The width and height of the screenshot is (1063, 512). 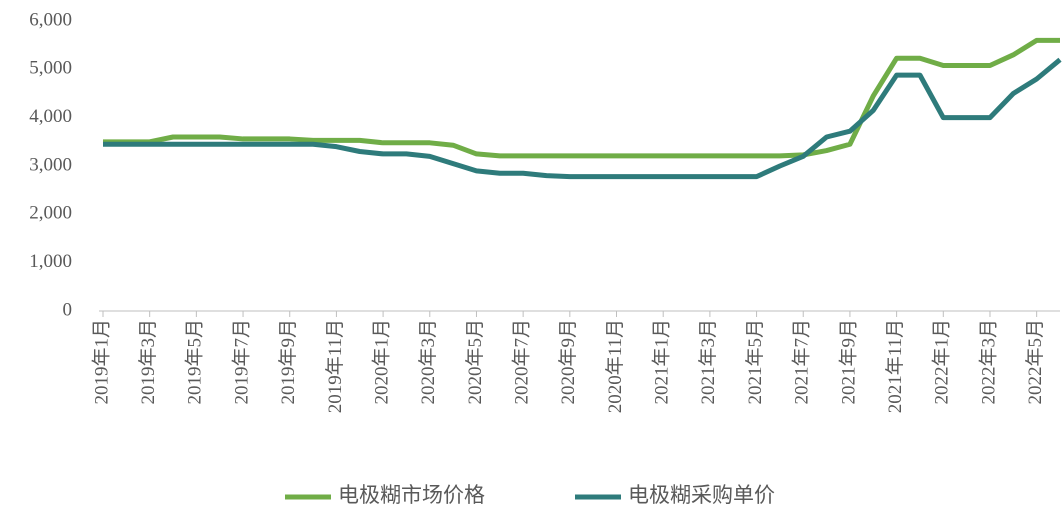 What do you see at coordinates (50, 261) in the screenshot?
I see `y-tick-label: 1,000` at bounding box center [50, 261].